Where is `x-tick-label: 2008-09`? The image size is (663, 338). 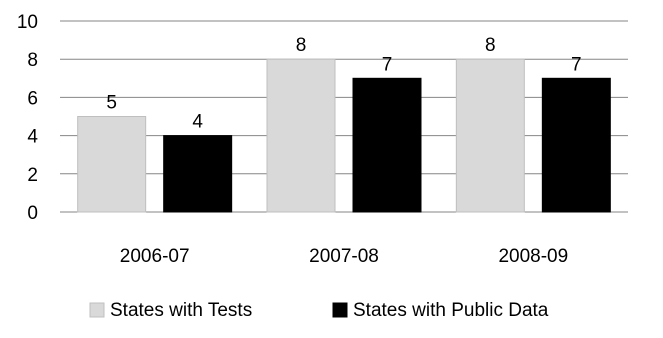 x-tick-label: 2008-09 is located at coordinates (533, 256).